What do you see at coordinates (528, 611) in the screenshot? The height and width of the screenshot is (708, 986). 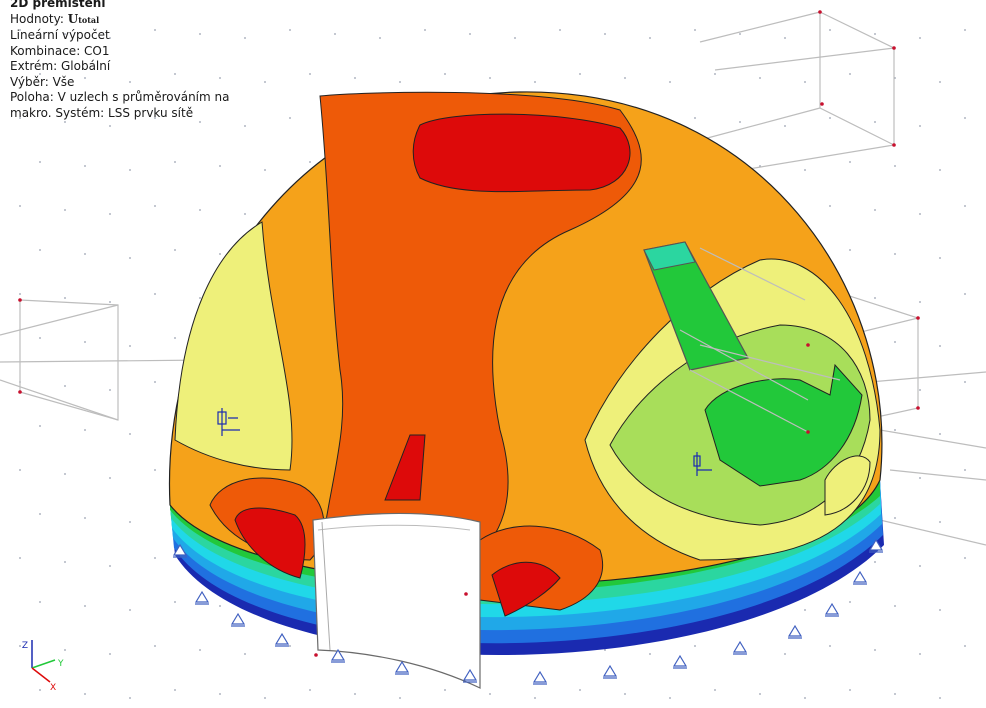 I see `support-symbols` at bounding box center [528, 611].